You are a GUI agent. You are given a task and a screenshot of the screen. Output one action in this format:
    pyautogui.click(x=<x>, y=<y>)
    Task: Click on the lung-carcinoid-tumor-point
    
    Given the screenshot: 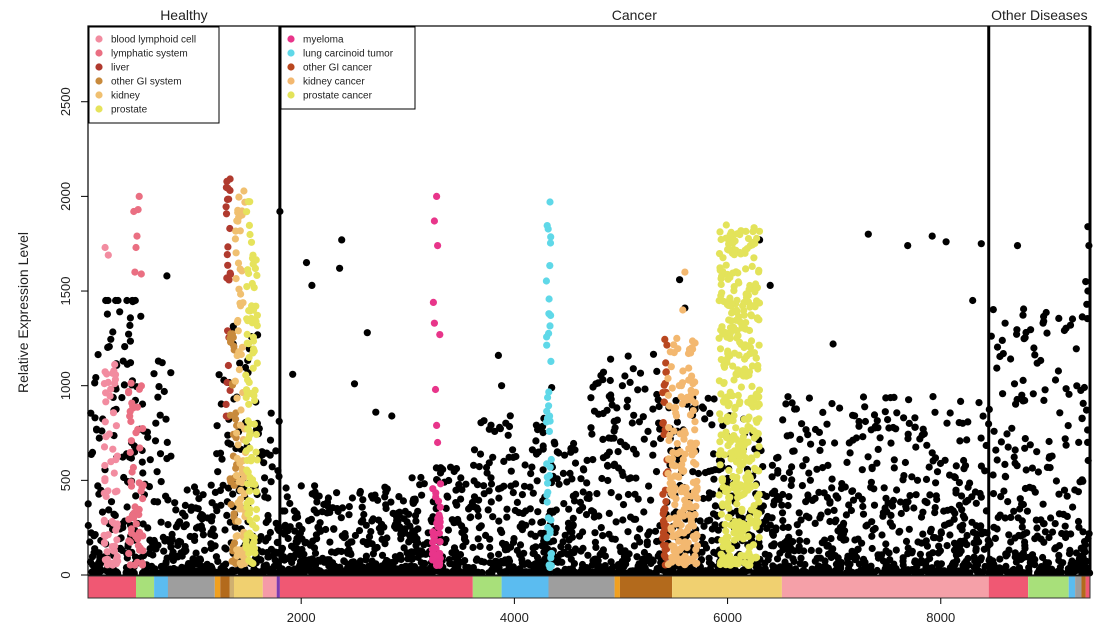 What is the action you would take?
    pyautogui.click(x=549, y=392)
    